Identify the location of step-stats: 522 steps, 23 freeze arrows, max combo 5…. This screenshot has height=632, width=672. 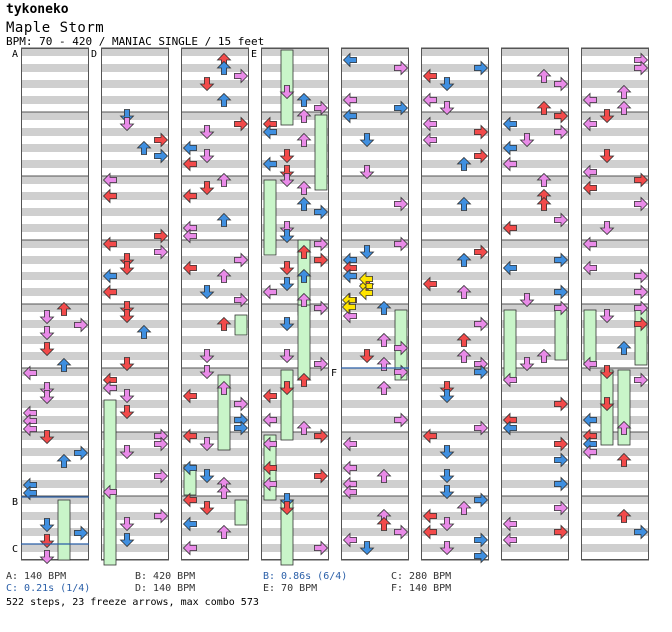
(132, 602).